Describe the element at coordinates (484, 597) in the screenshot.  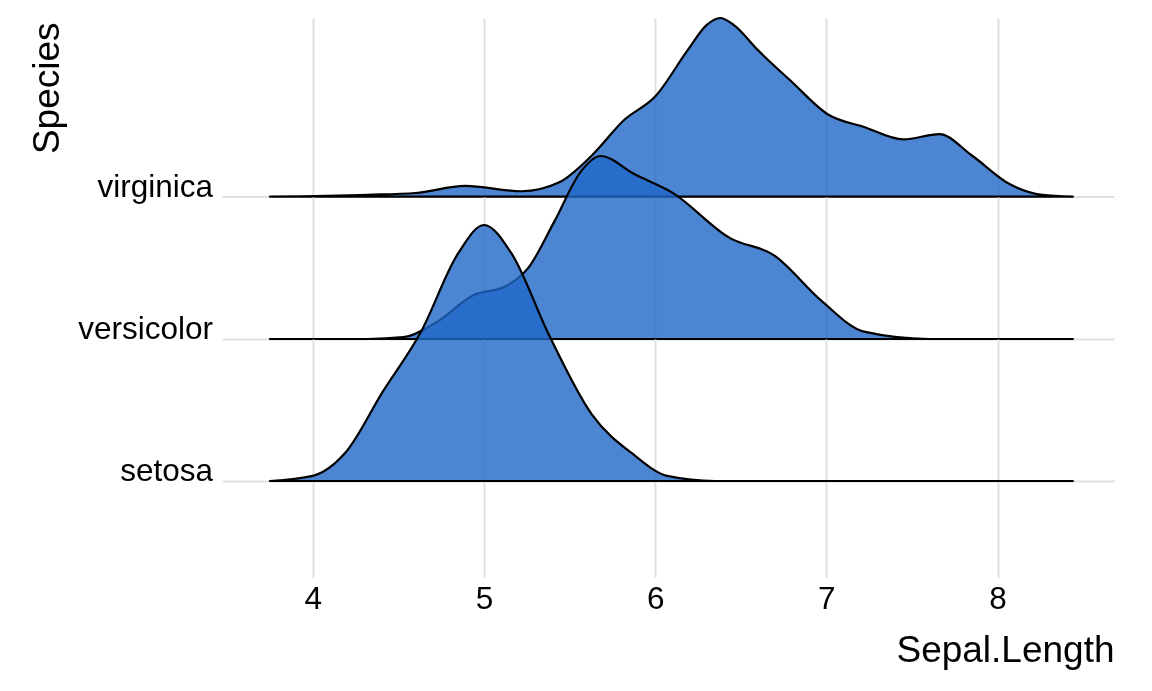
I see `x-tick-label: 5` at that location.